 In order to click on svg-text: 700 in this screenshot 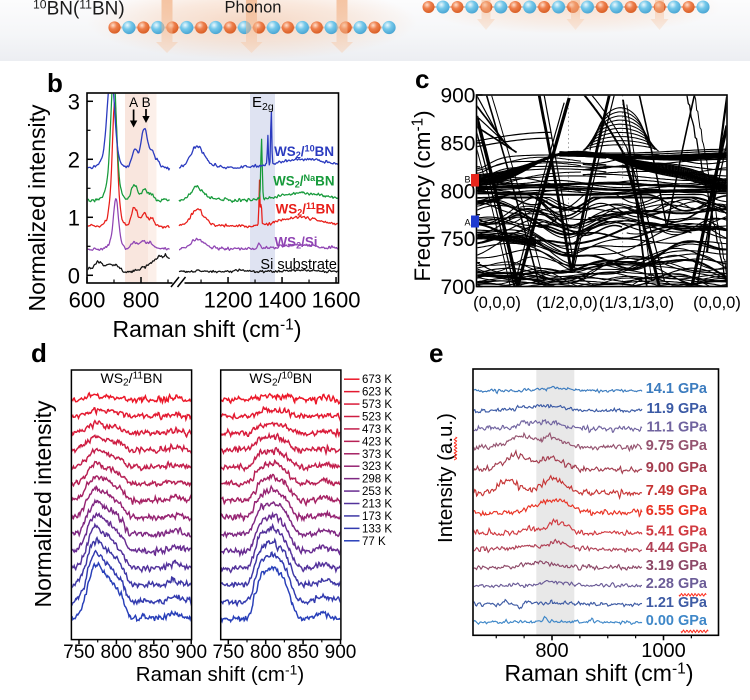, I will do `click(457, 287)`.